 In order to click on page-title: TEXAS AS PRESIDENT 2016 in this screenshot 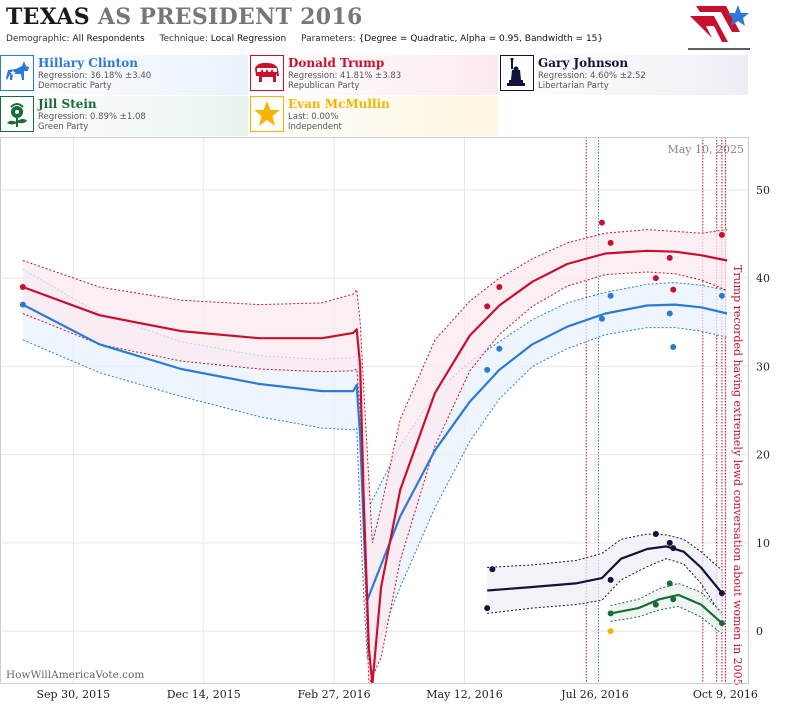, I will do `click(184, 17)`.